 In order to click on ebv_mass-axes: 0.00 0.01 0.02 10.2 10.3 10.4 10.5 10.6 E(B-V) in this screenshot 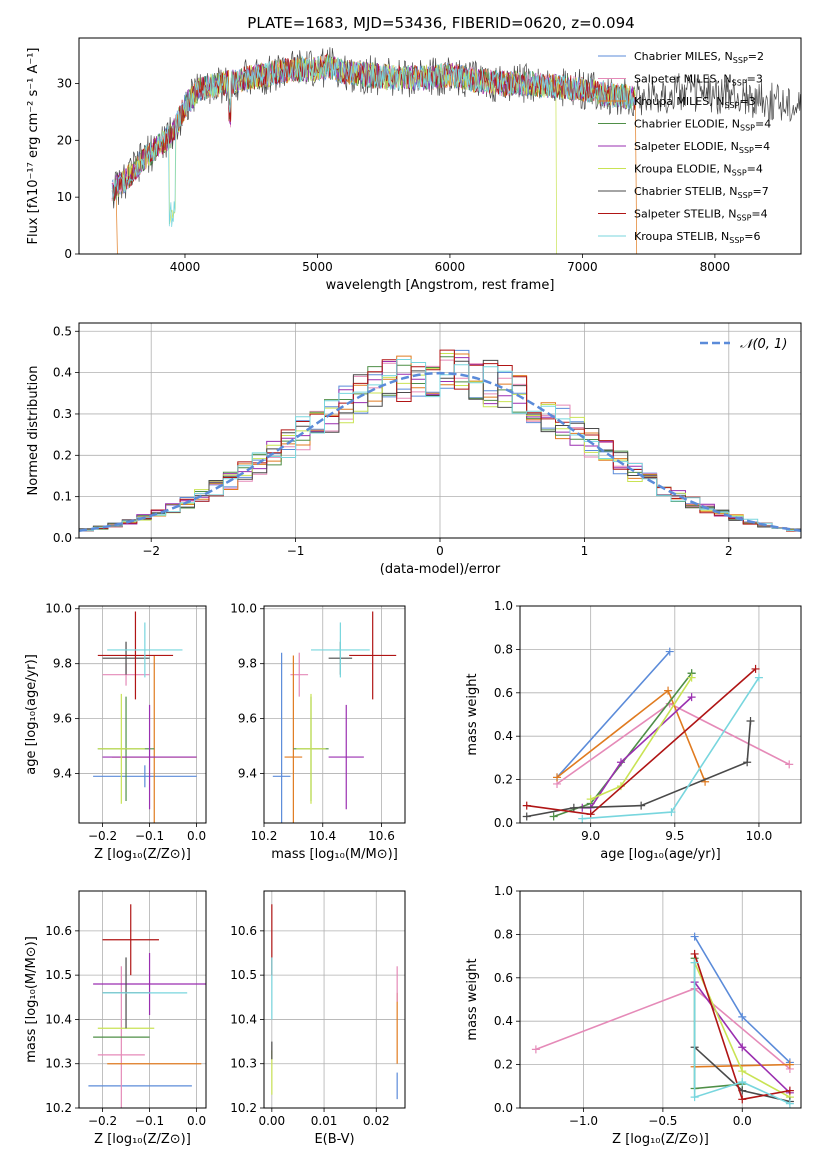, I will do `click(317, 1019)`.